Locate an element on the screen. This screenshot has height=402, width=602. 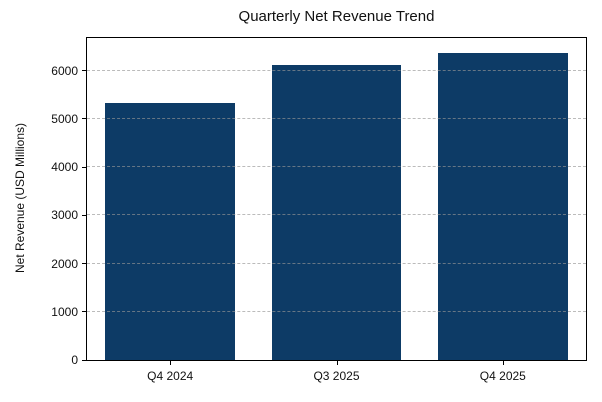
gridline-y-2000 is located at coordinates (336, 263).